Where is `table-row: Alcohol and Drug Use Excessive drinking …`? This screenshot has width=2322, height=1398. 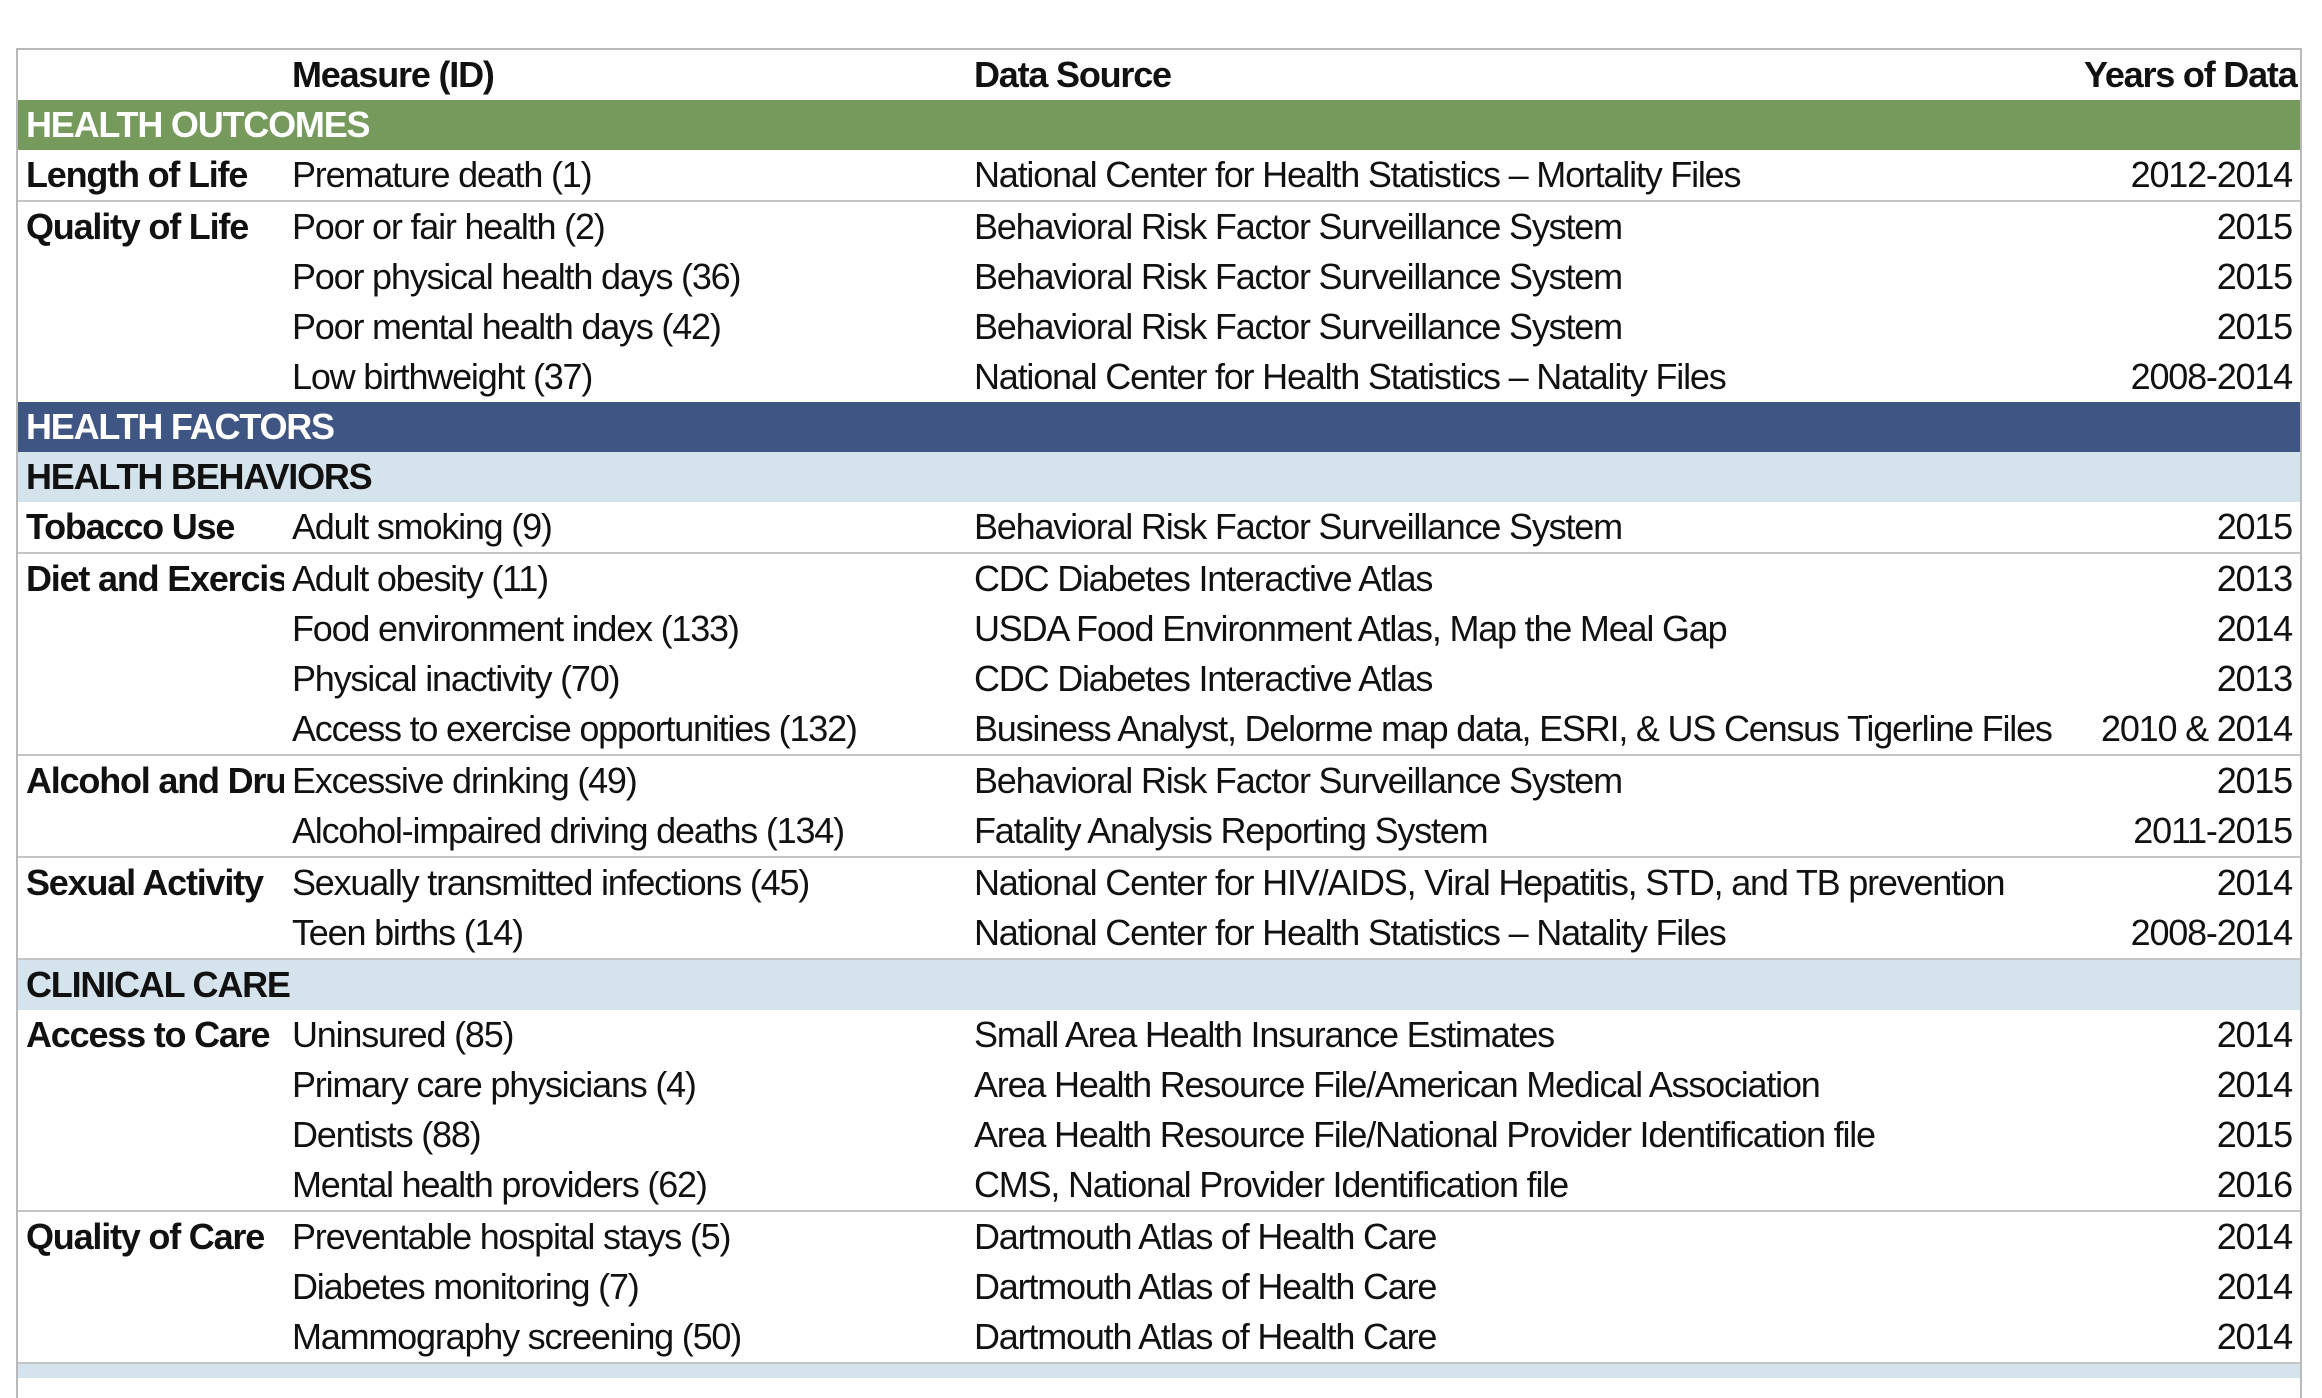 table-row: Alcohol and Drug Use Excessive drinking … is located at coordinates (1159, 805).